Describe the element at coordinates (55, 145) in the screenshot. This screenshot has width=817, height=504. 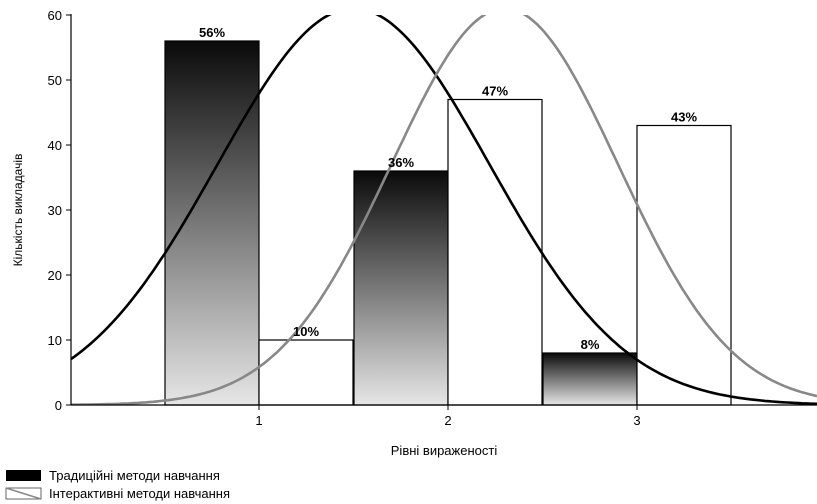
I see `y-tick-label-40: 40` at that location.